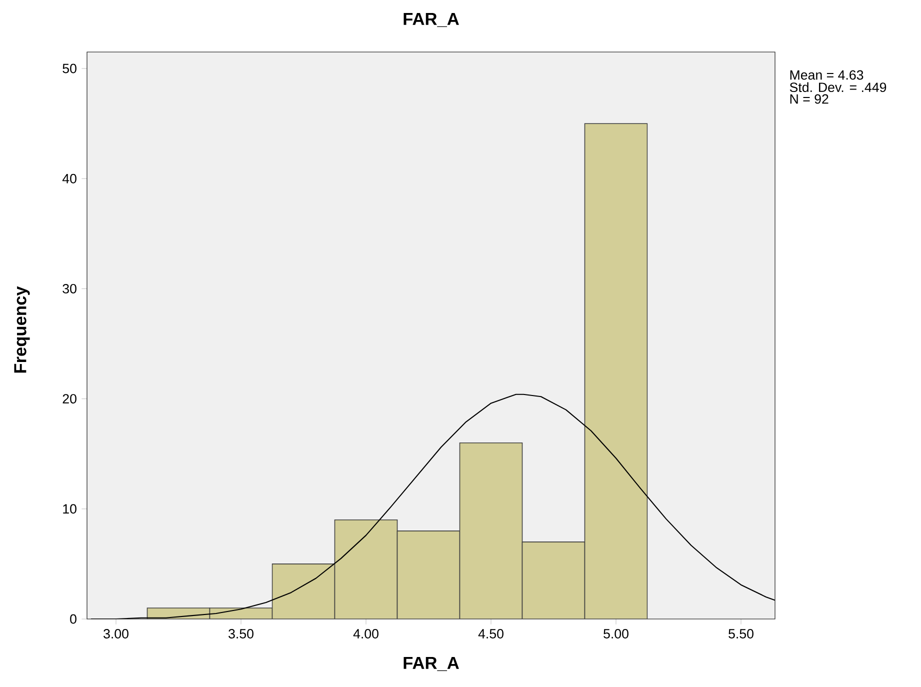 The width and height of the screenshot is (921, 687). Describe the element at coordinates (616, 633) in the screenshot. I see `x-tick-label: 5.00` at that location.